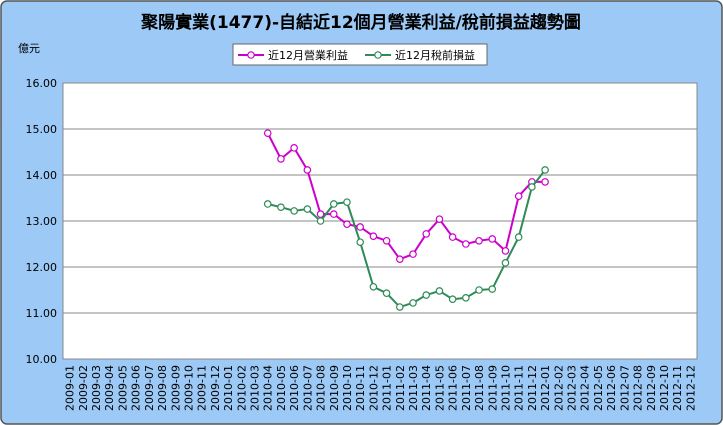 The image size is (723, 425). I want to click on x-tick-label: 2012-06, so click(611, 388).